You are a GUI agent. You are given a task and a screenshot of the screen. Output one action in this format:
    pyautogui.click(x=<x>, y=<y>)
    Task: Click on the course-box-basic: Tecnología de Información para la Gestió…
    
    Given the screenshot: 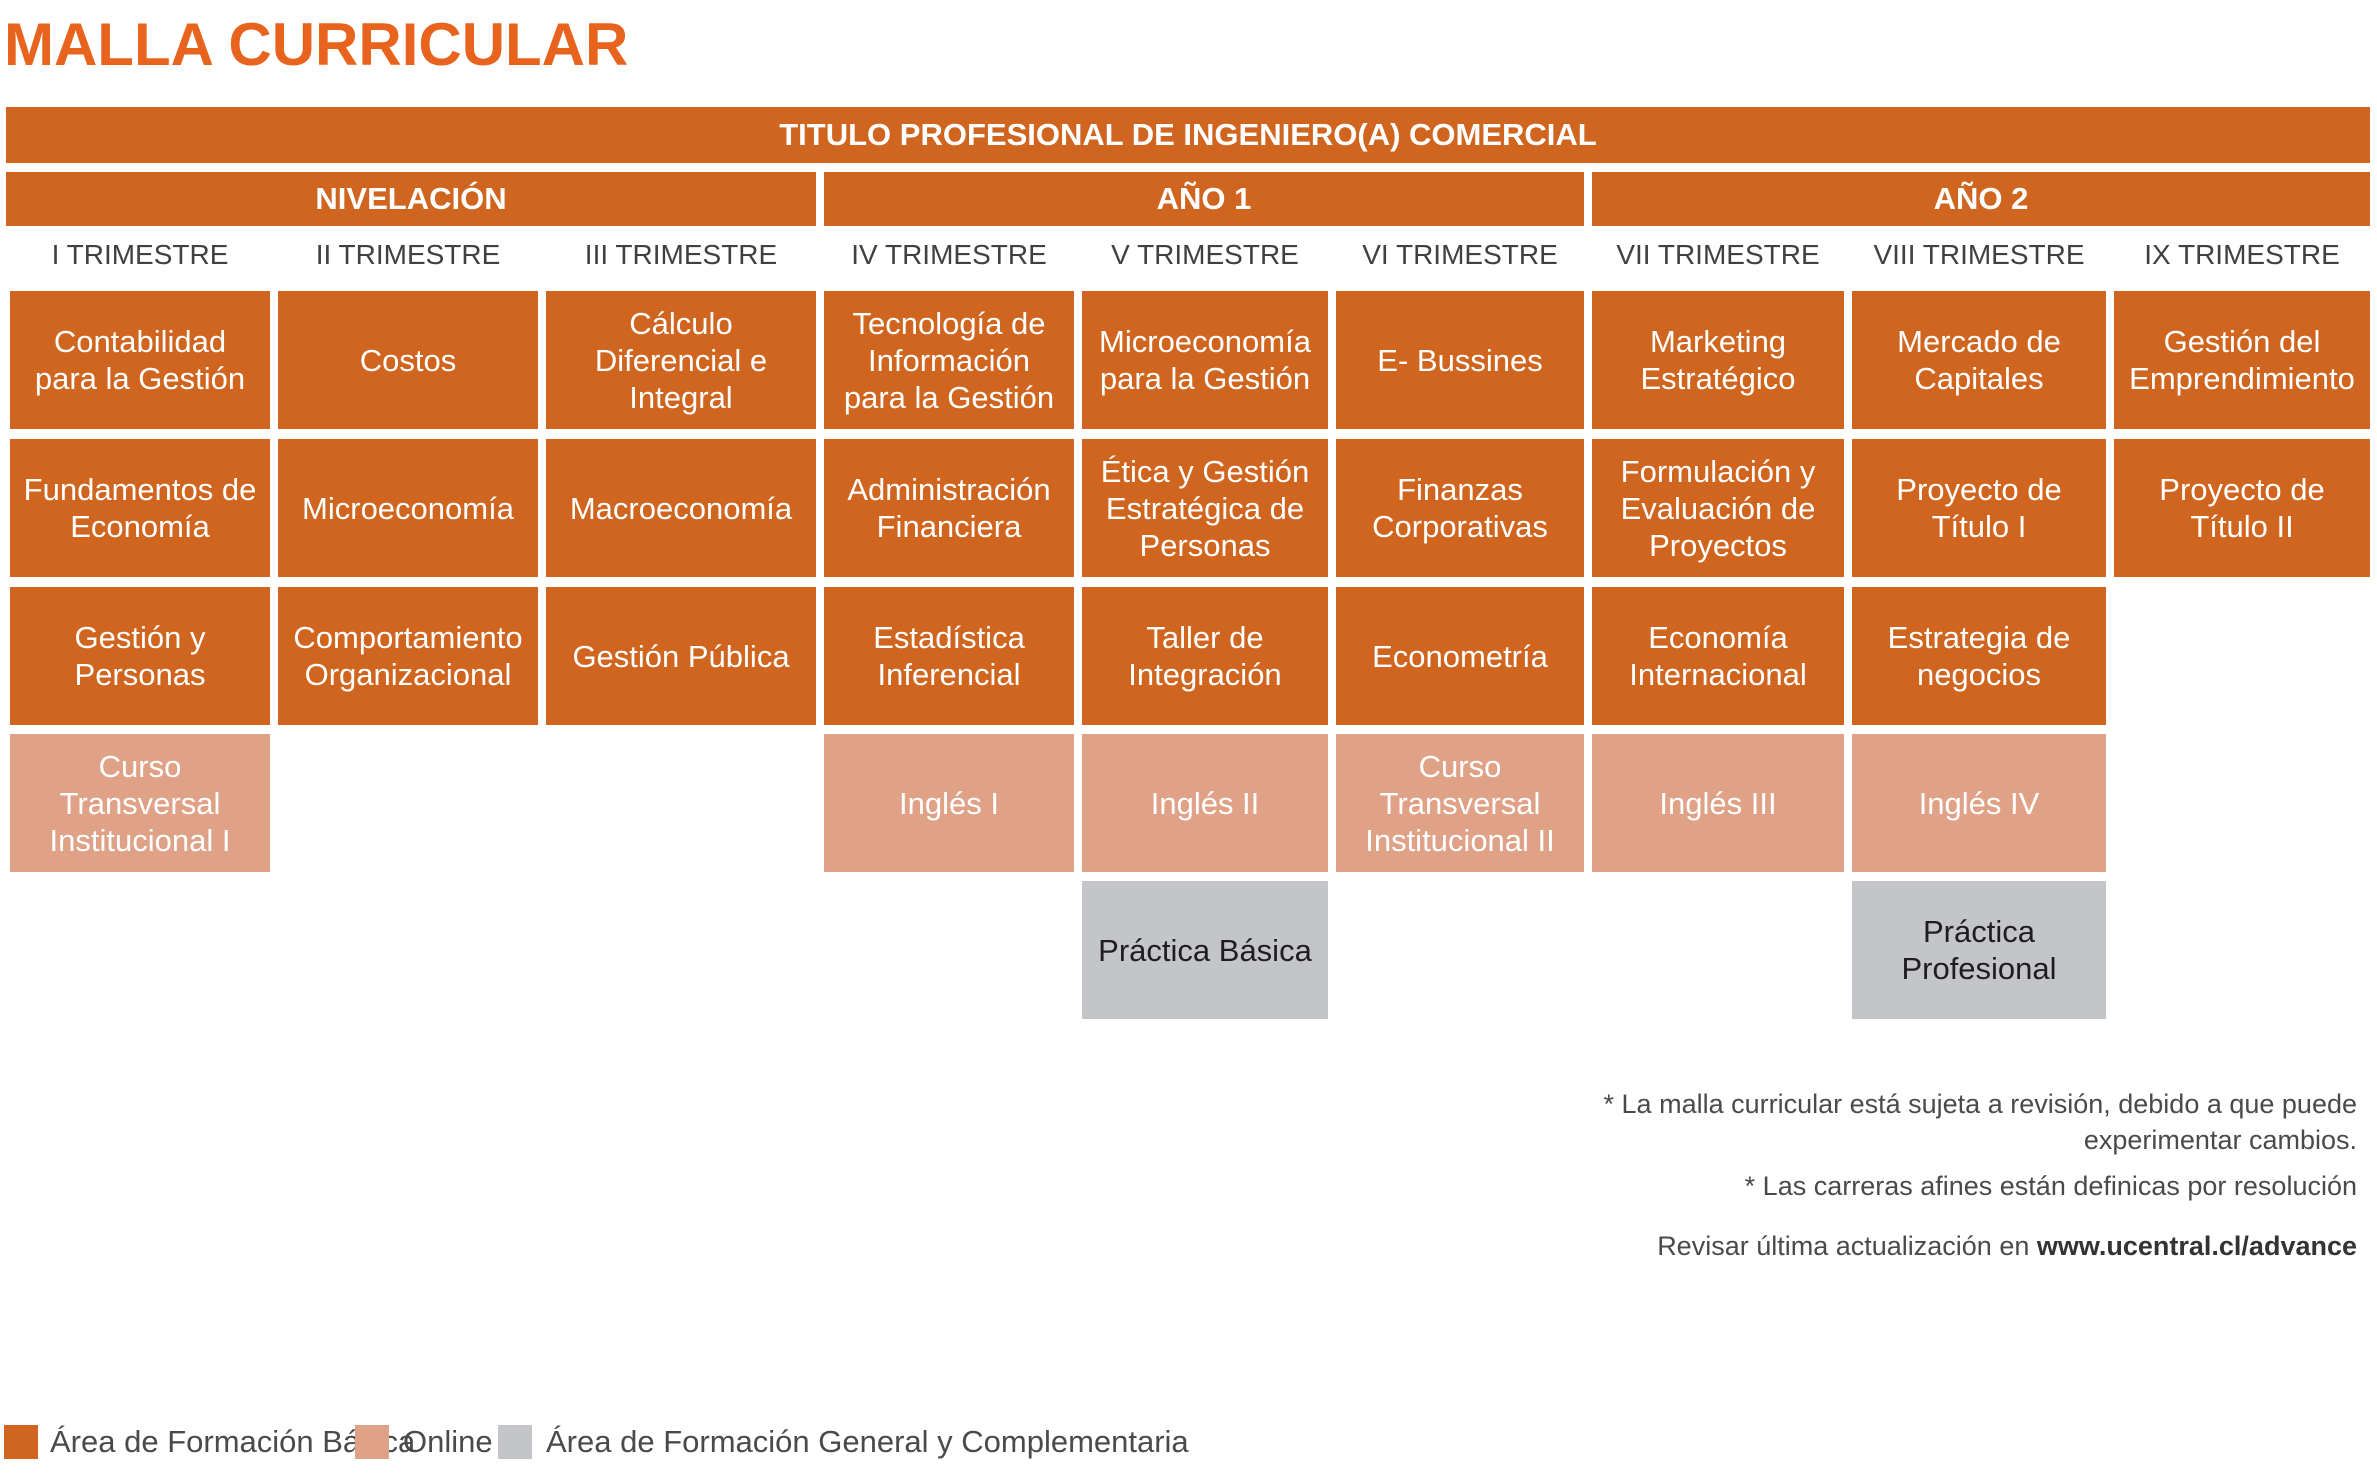 What is the action you would take?
    pyautogui.click(x=949, y=360)
    